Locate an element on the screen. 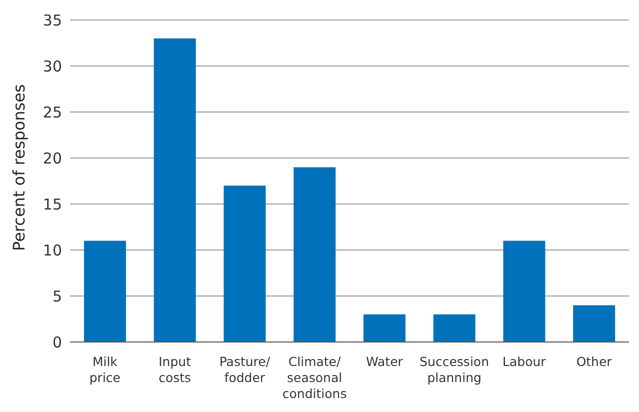  y-tick-label: 10 is located at coordinates (52, 250).